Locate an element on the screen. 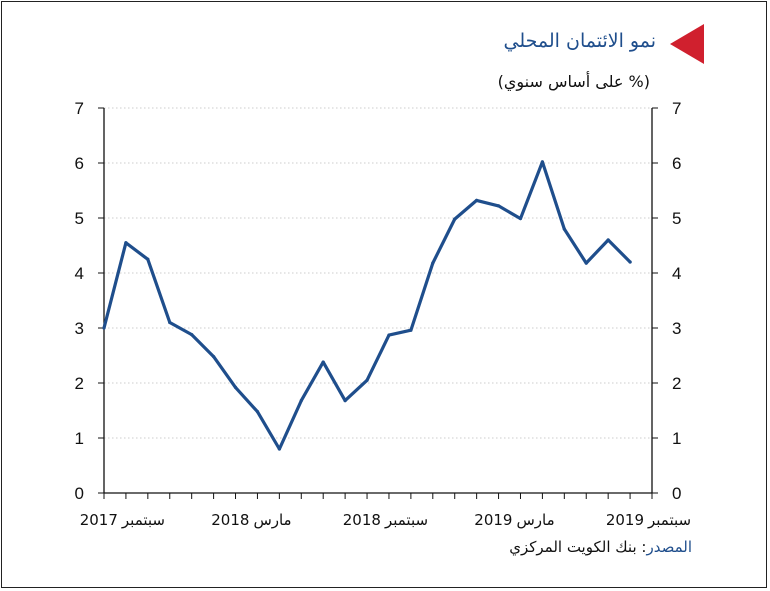 This screenshot has width=770, height=591. y-tick-label-right: 3 is located at coordinates (676, 328).